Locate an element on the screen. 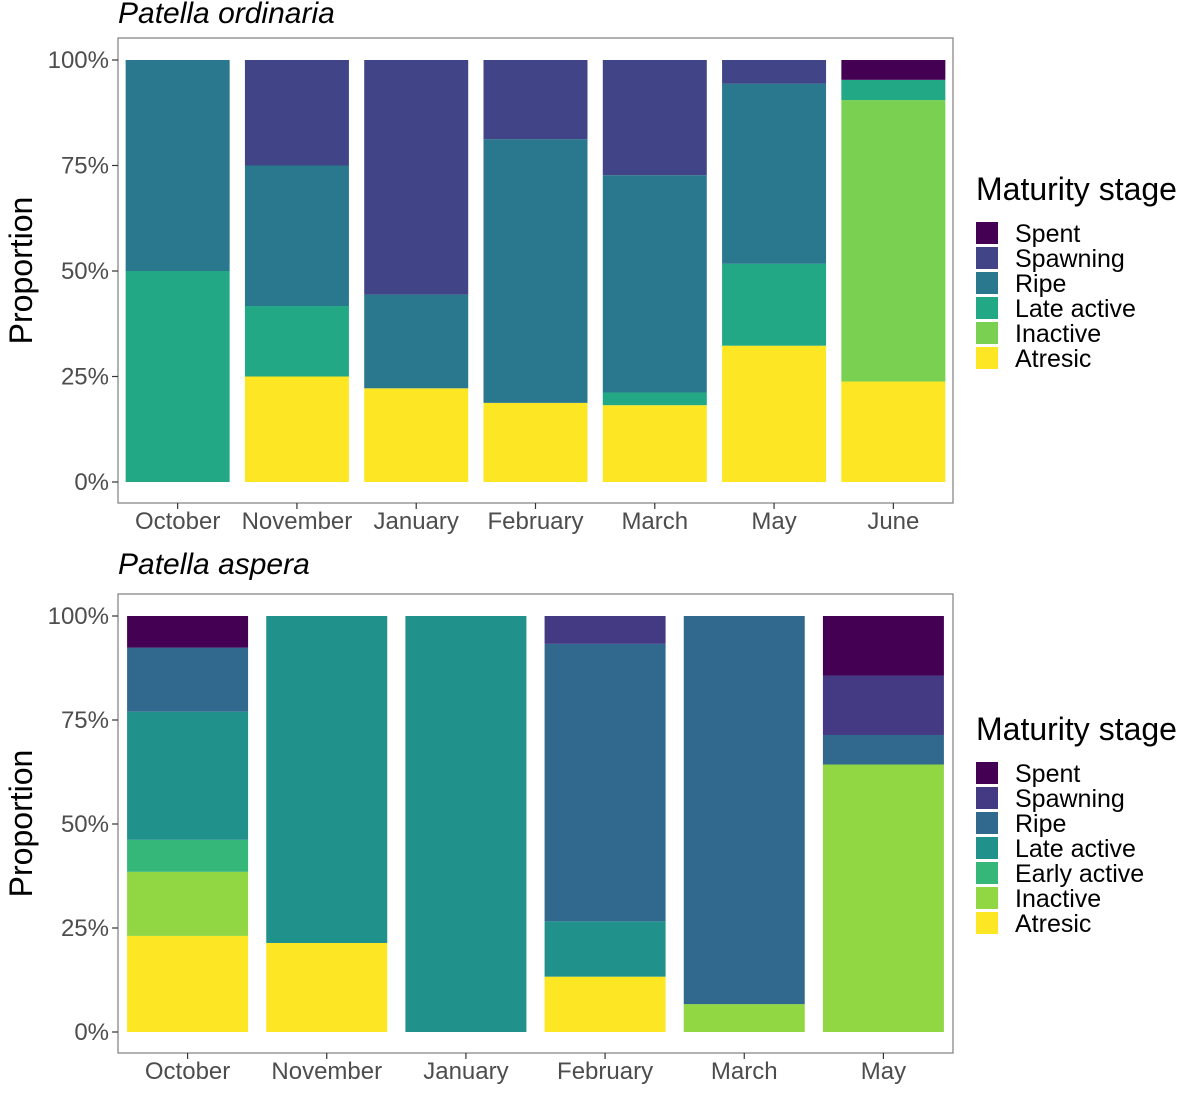 This screenshot has height=1093, width=1184. panel2-bar-october-early-active is located at coordinates (188, 855).